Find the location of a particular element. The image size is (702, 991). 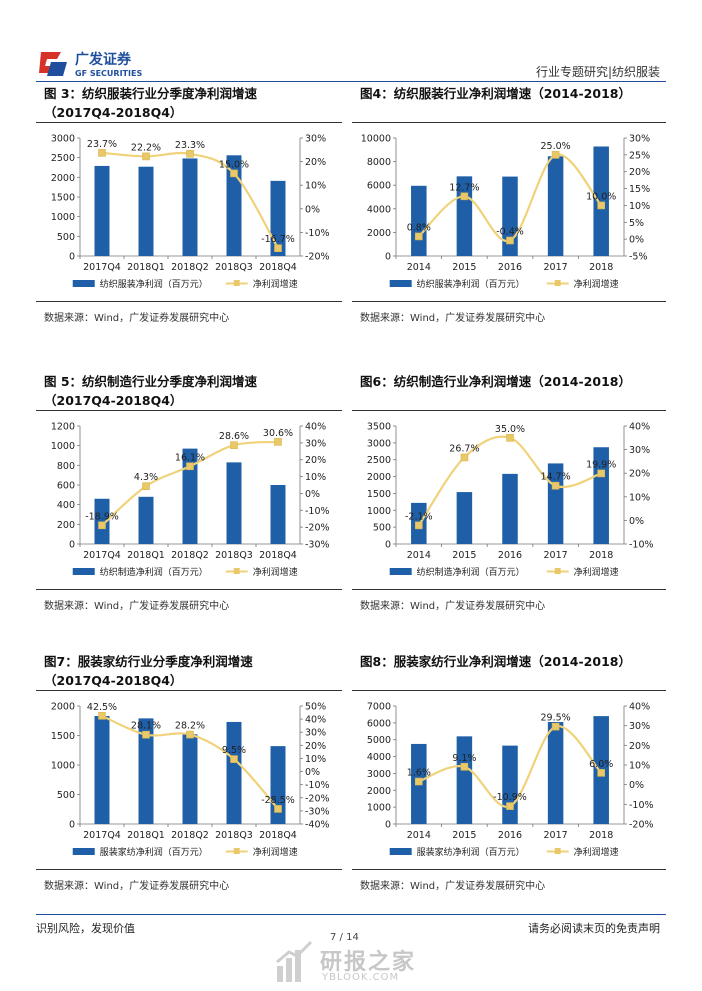

growth-data-label: 9.1% is located at coordinates (464, 758).